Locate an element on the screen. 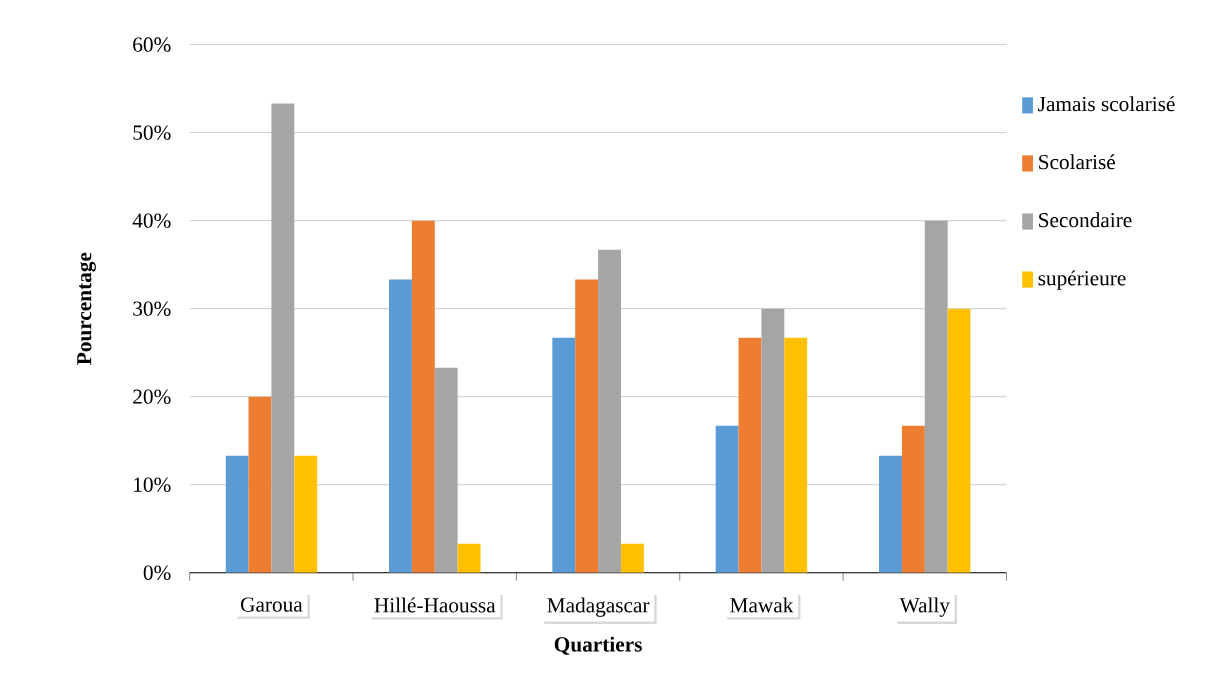  legend-label: Scolarisé is located at coordinates (1077, 162).